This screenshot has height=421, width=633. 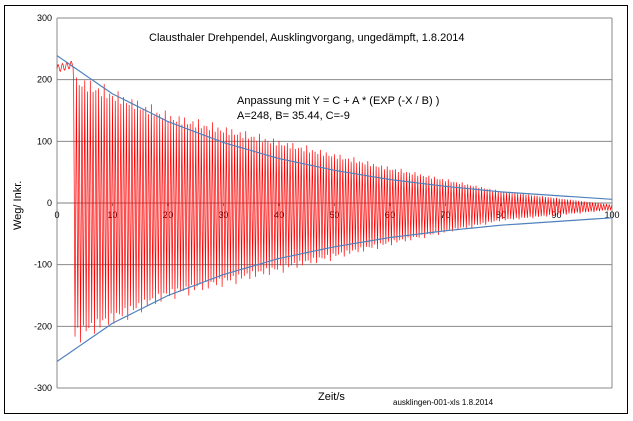 I want to click on x-axis-label: Zeit/s, so click(x=331, y=397).